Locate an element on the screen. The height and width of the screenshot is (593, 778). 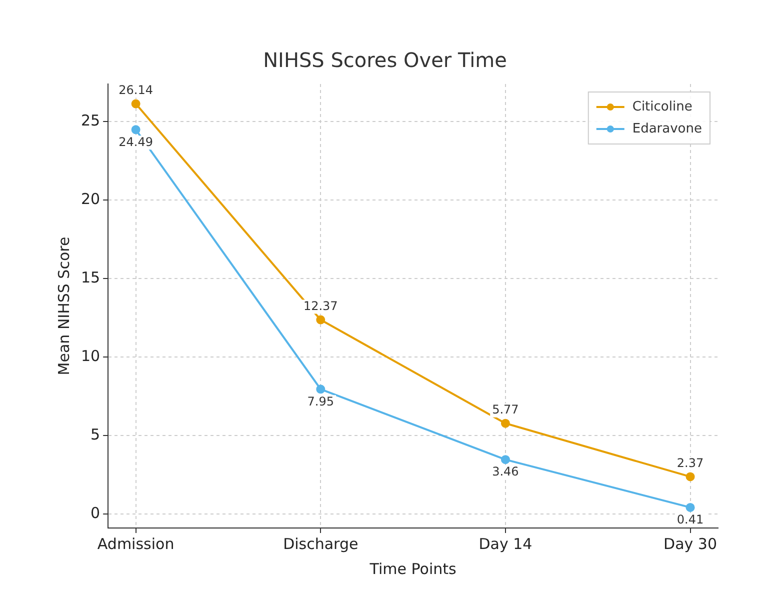
y-tick-label: 5 is located at coordinates (95, 434).